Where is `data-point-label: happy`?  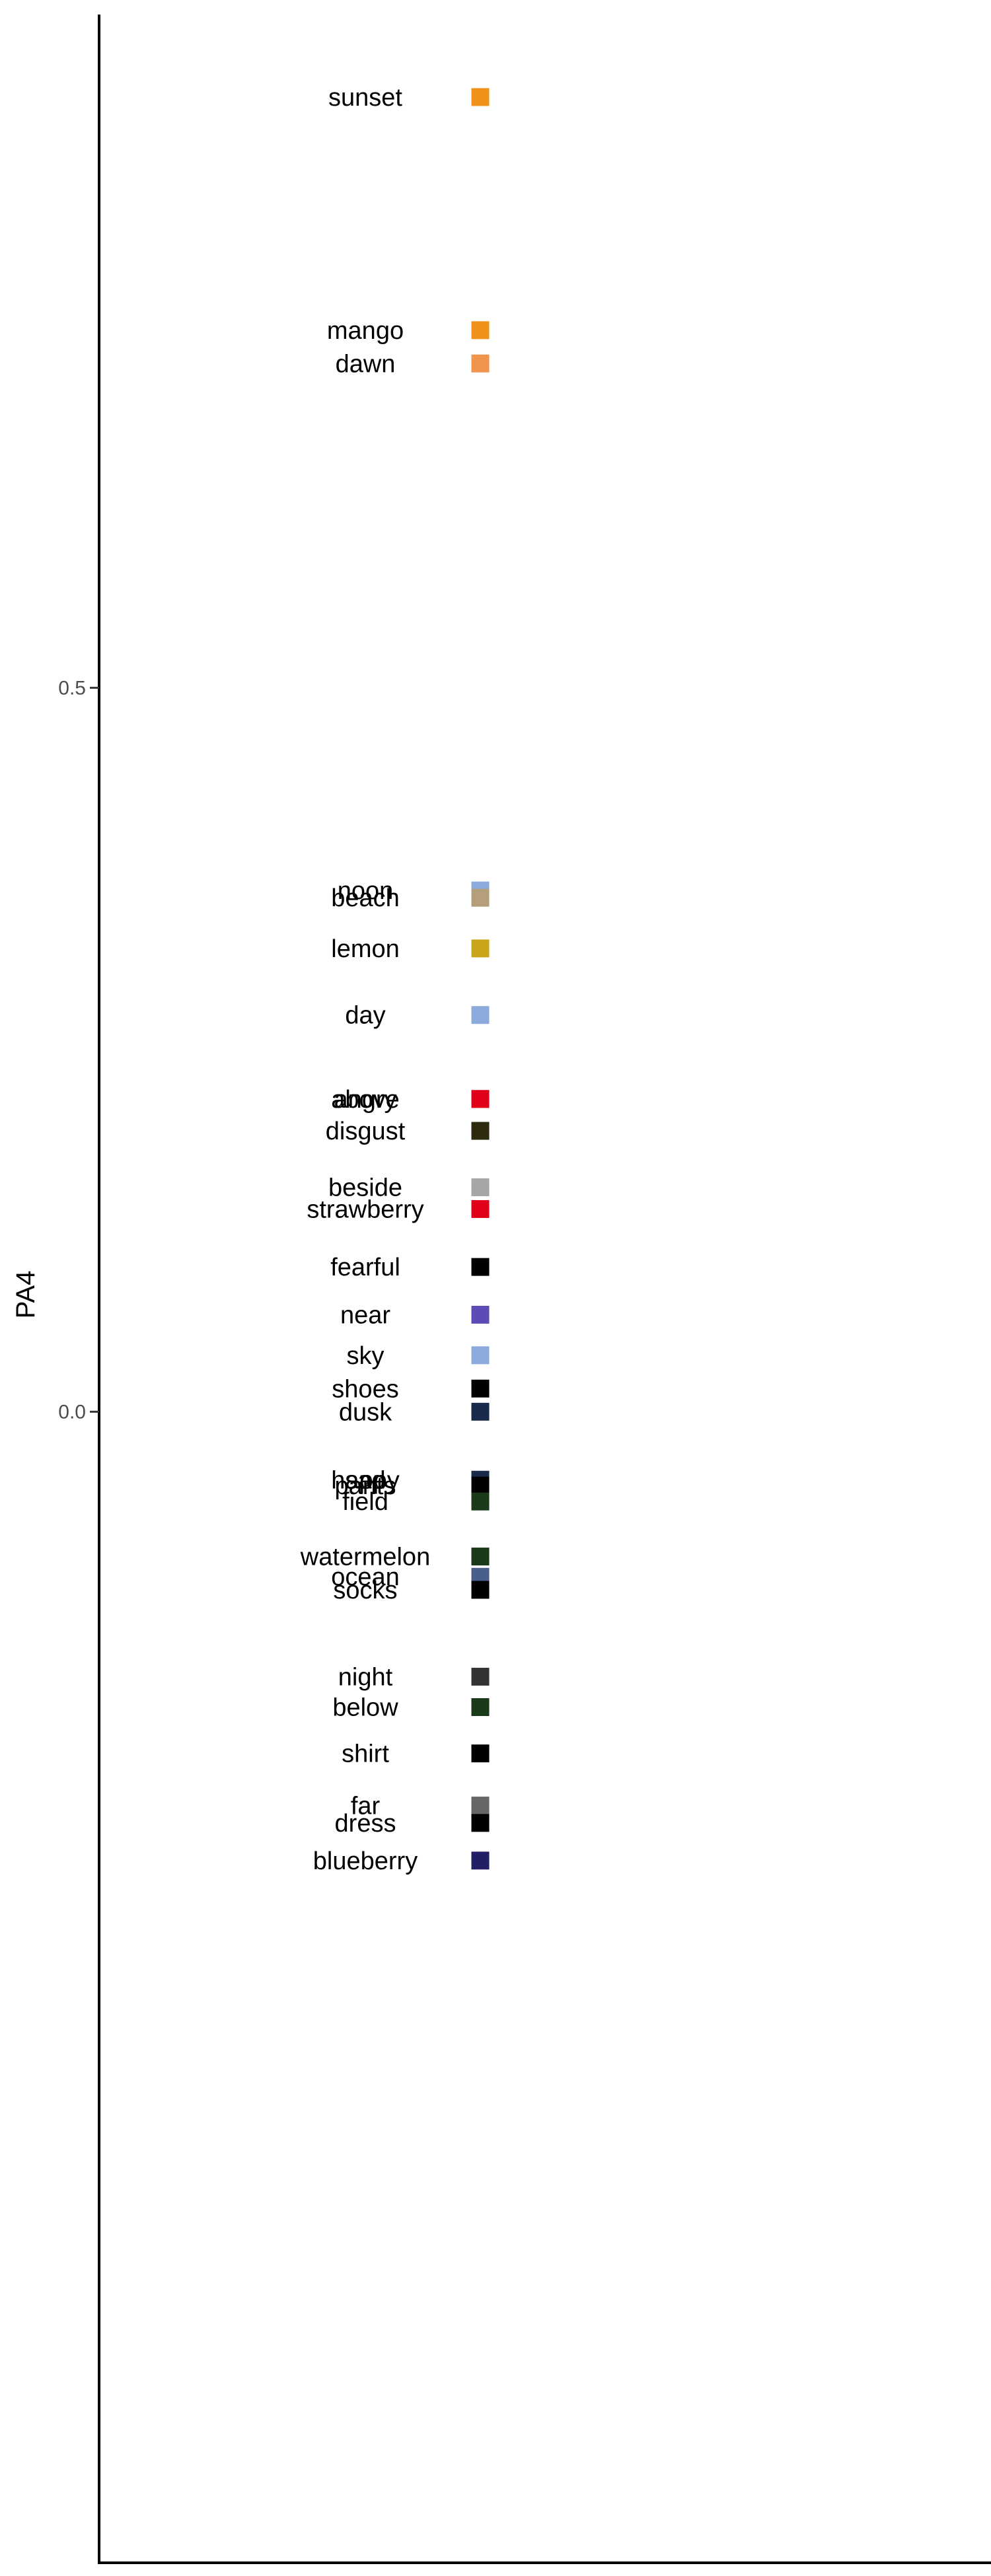 data-point-label: happy is located at coordinates (365, 1480).